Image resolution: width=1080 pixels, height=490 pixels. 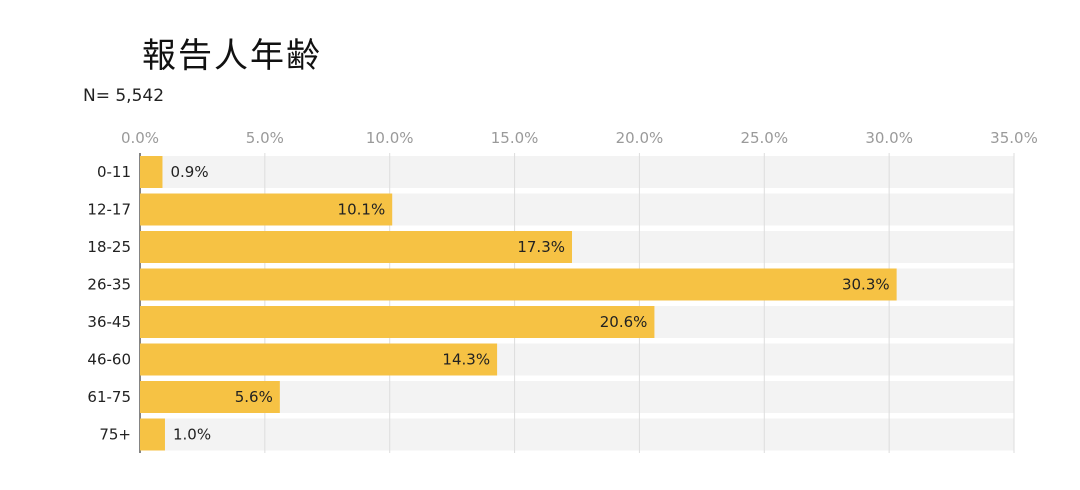 What do you see at coordinates (109, 210) in the screenshot?
I see `category-label: 12-17` at bounding box center [109, 210].